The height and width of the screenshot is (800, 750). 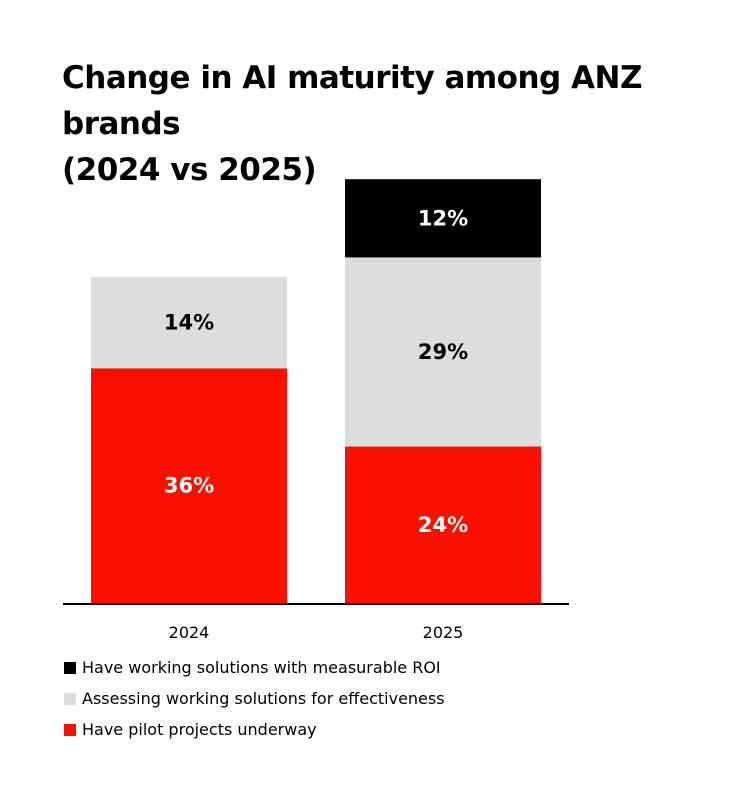 I want to click on data-label-pilot-2024: 36%, so click(x=189, y=486).